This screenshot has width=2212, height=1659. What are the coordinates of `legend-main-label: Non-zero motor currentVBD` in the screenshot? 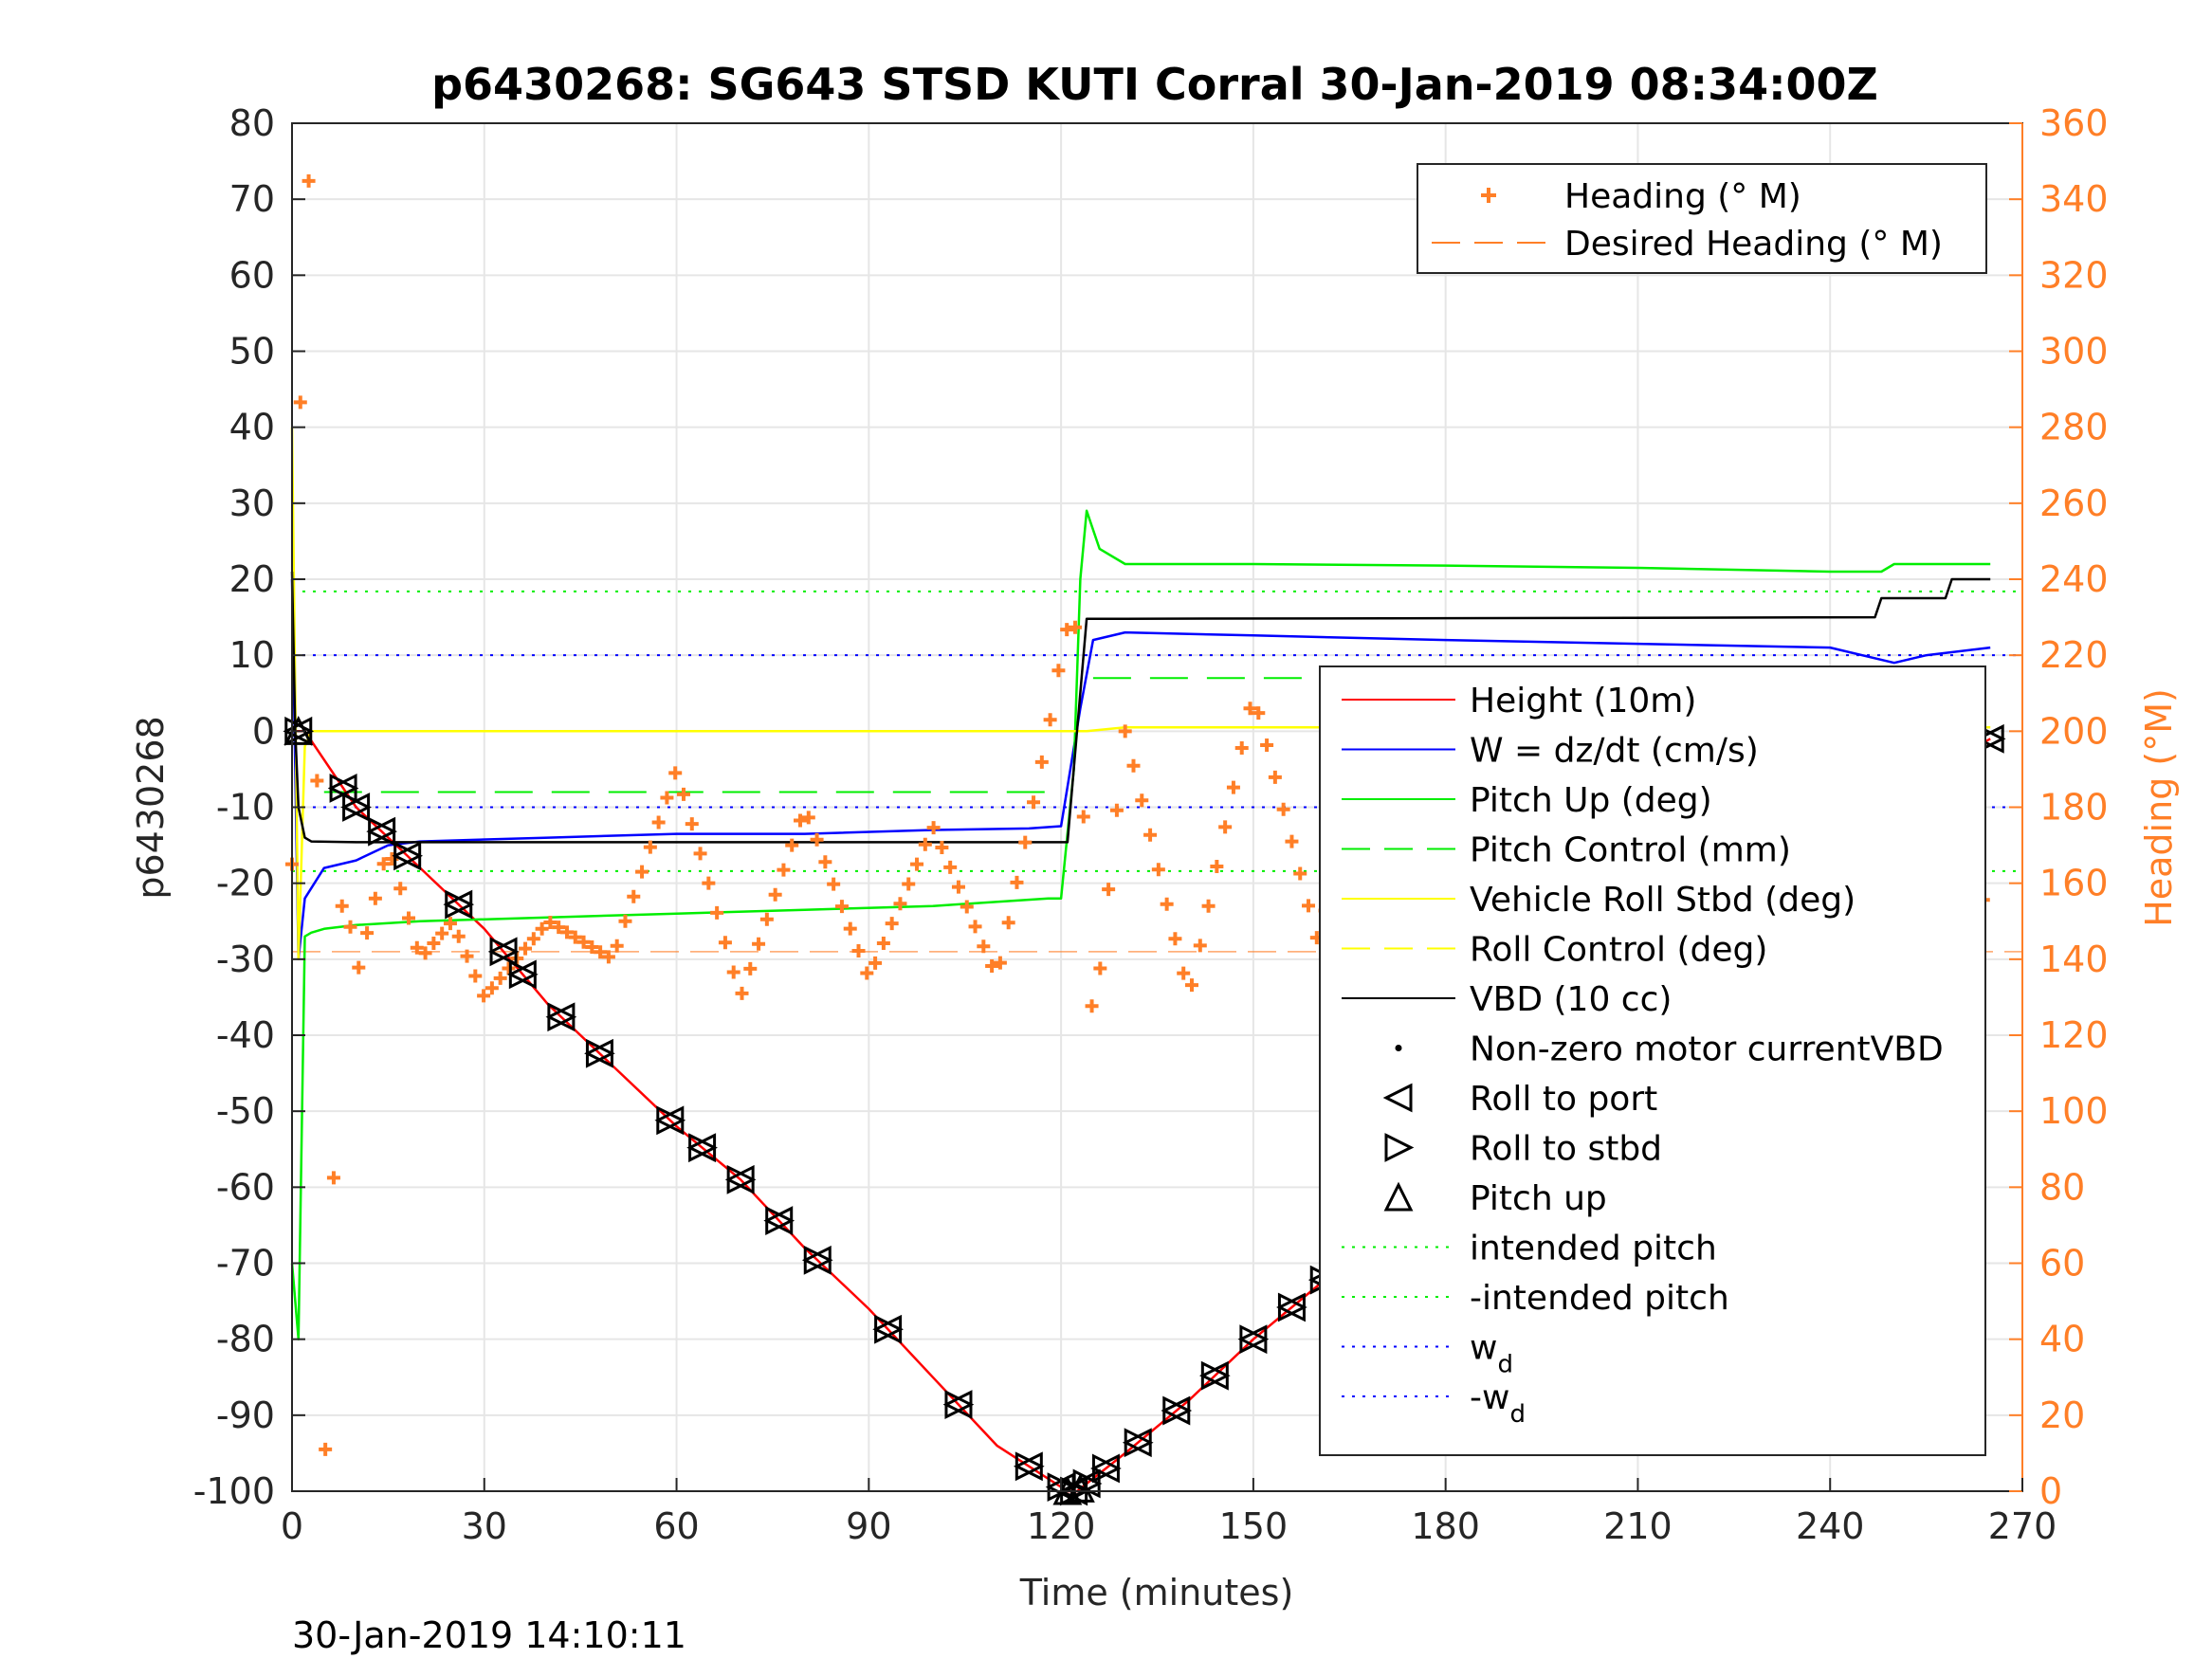 It's located at (1707, 1049).